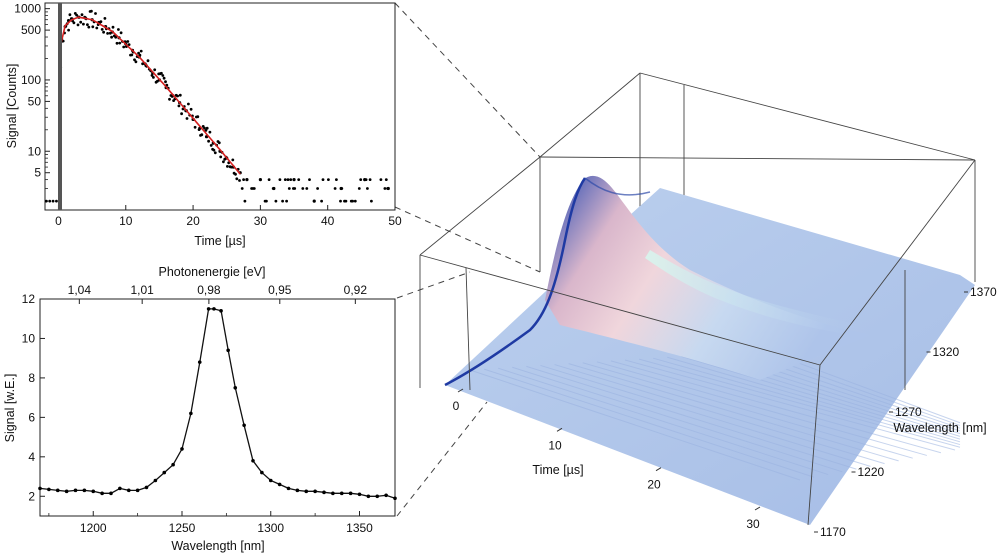 This screenshot has height=554, width=1000. Describe the element at coordinates (395, 221) in the screenshot. I see `decay-xtick-label: 50` at that location.